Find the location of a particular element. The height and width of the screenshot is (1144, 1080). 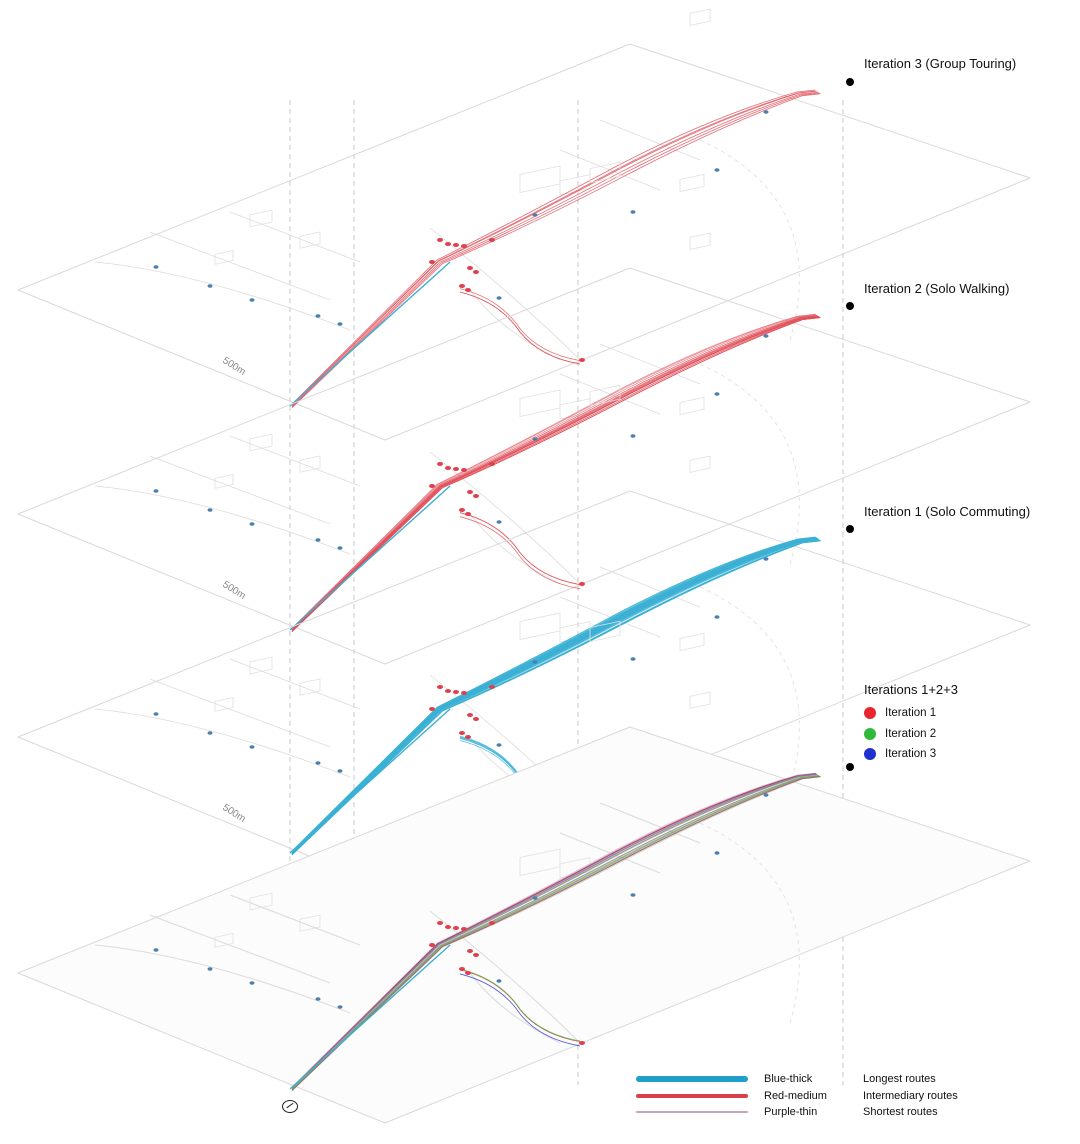

route-style-red: Red-medium is located at coordinates (795, 1095).